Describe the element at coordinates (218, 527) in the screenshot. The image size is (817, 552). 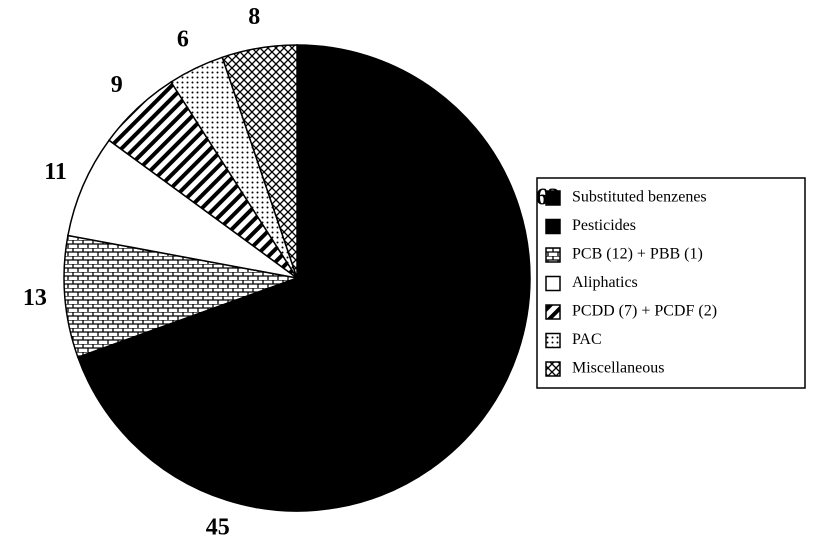
I see `data-label: 45` at that location.